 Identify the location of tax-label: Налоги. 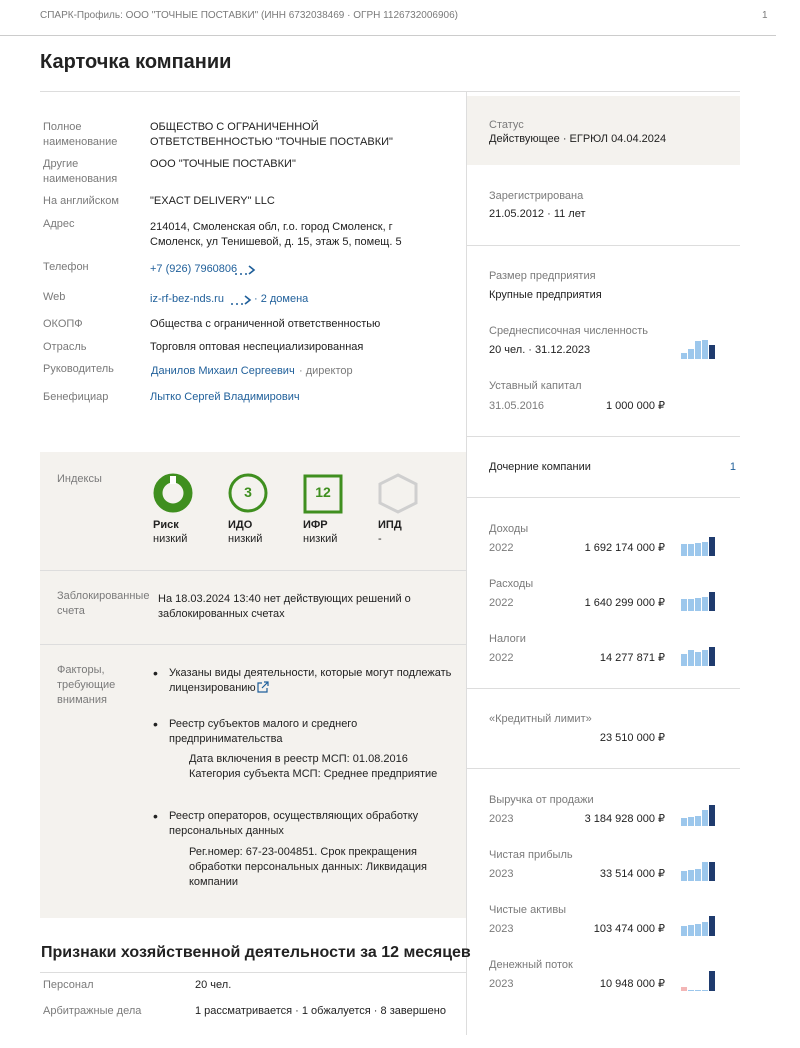
(507, 639).